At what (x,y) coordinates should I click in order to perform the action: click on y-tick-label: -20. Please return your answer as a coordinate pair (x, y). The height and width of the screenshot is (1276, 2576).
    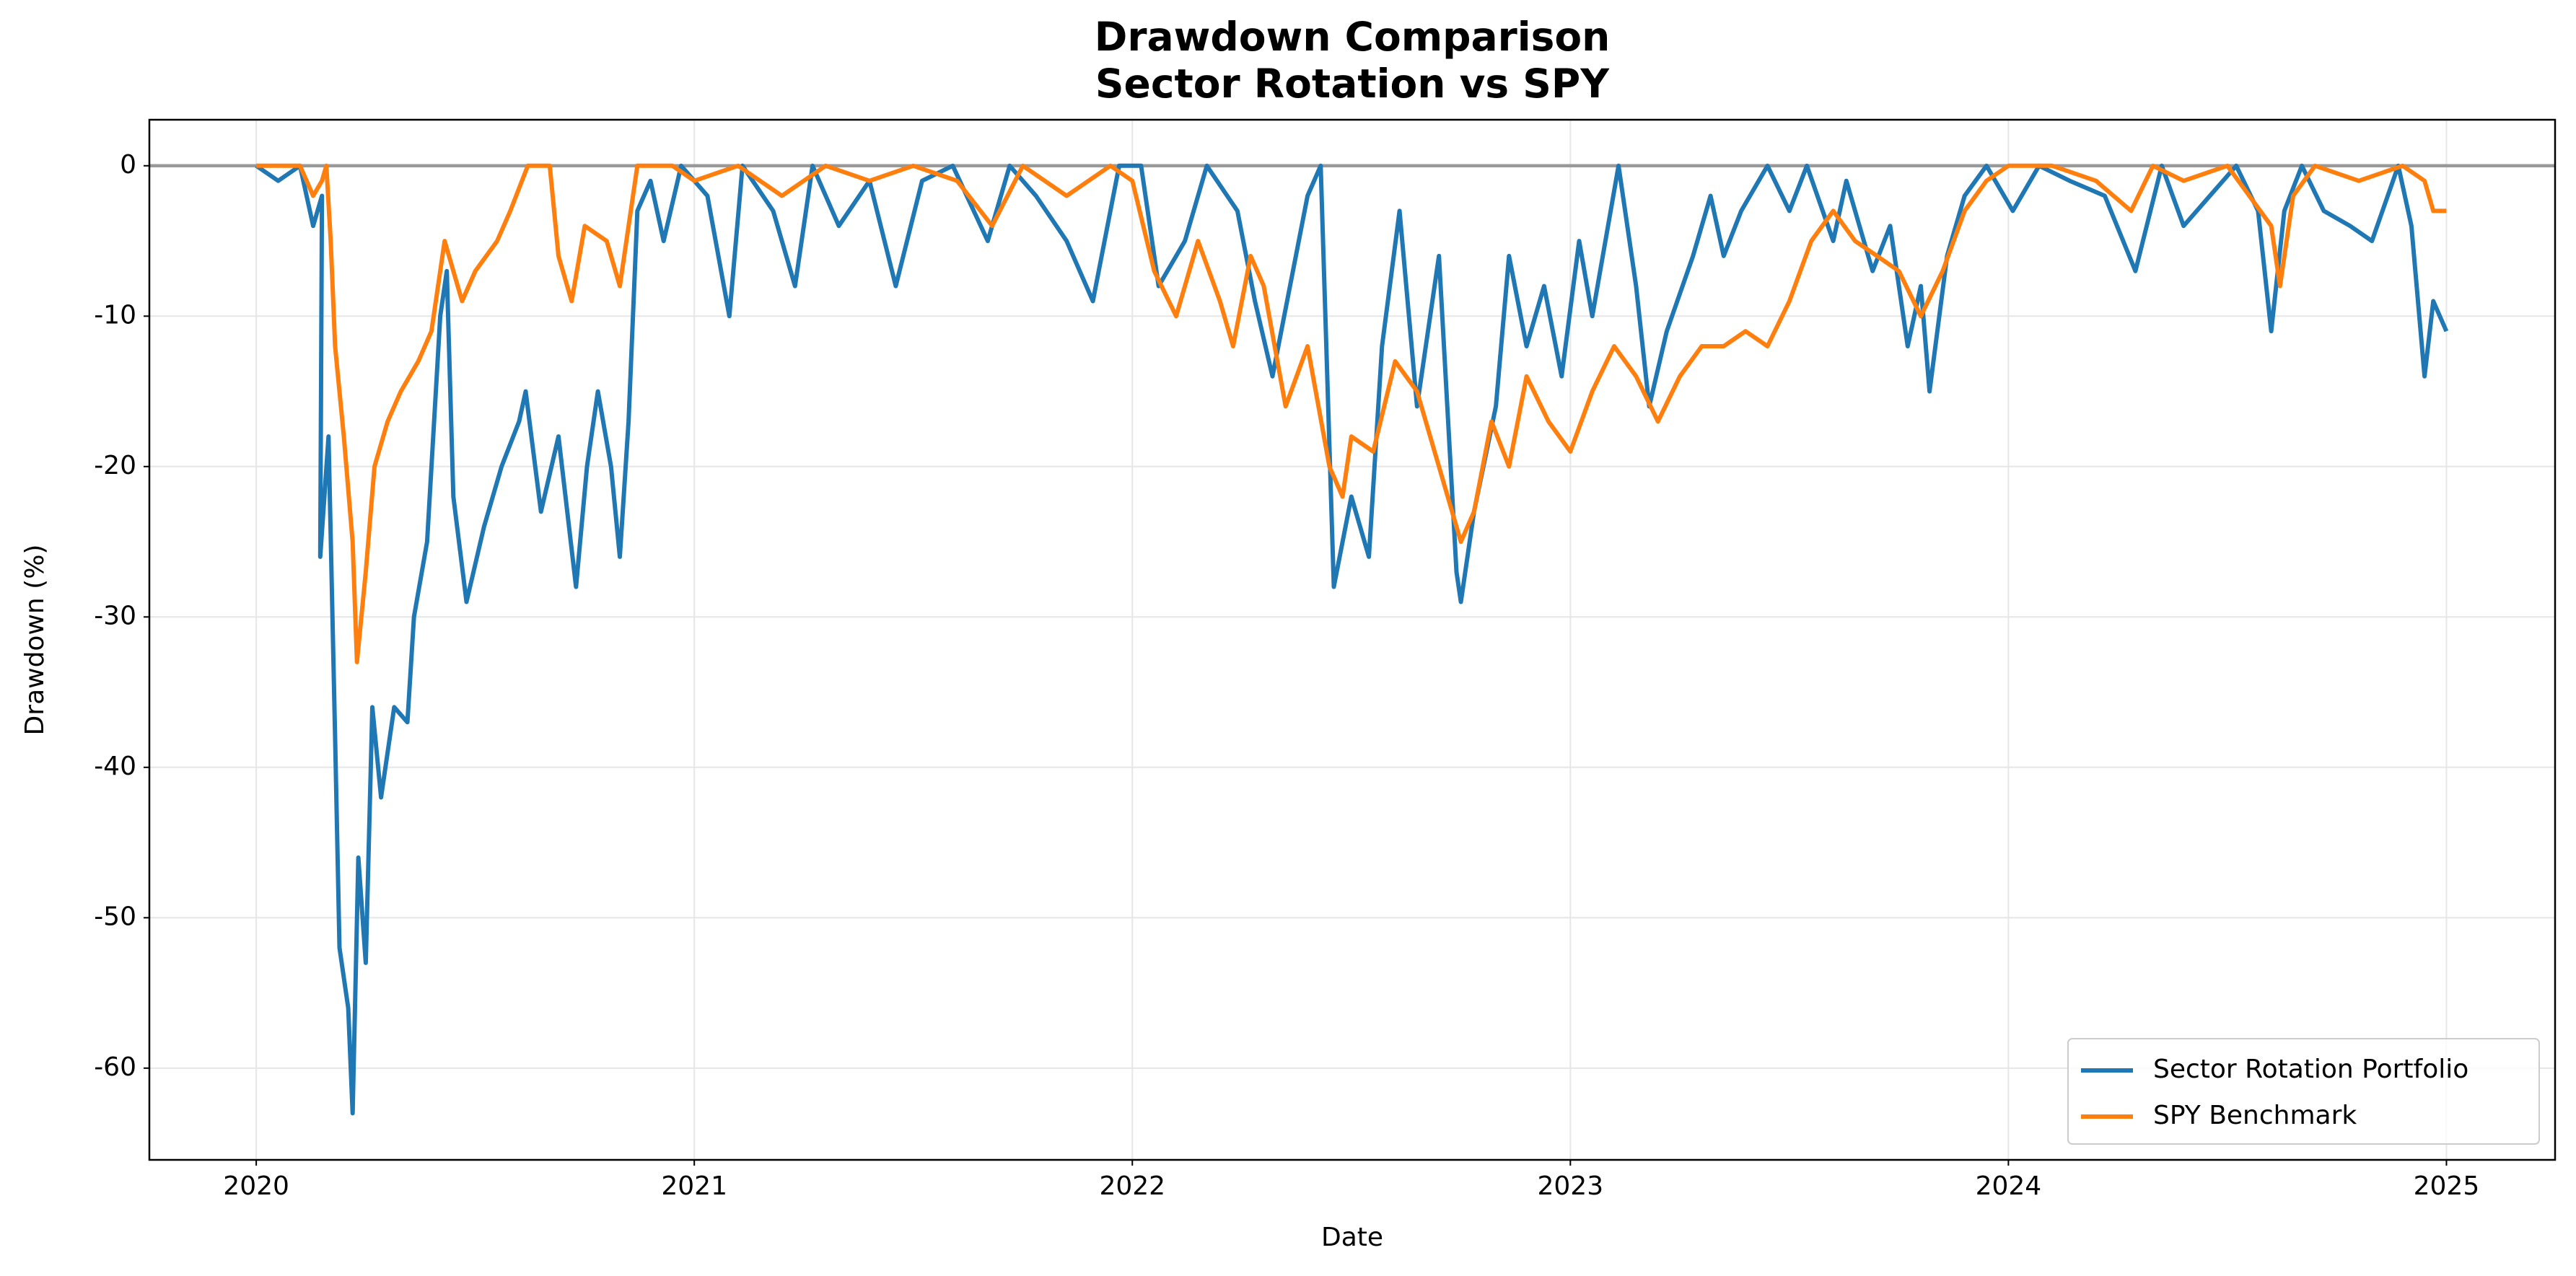
    Looking at the image, I should click on (115, 466).